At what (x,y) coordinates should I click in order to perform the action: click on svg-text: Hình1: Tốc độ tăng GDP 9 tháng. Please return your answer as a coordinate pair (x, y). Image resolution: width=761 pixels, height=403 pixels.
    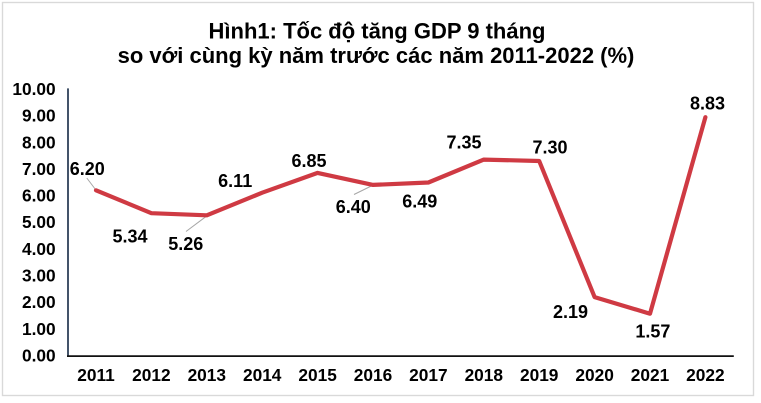
    Looking at the image, I should click on (377, 30).